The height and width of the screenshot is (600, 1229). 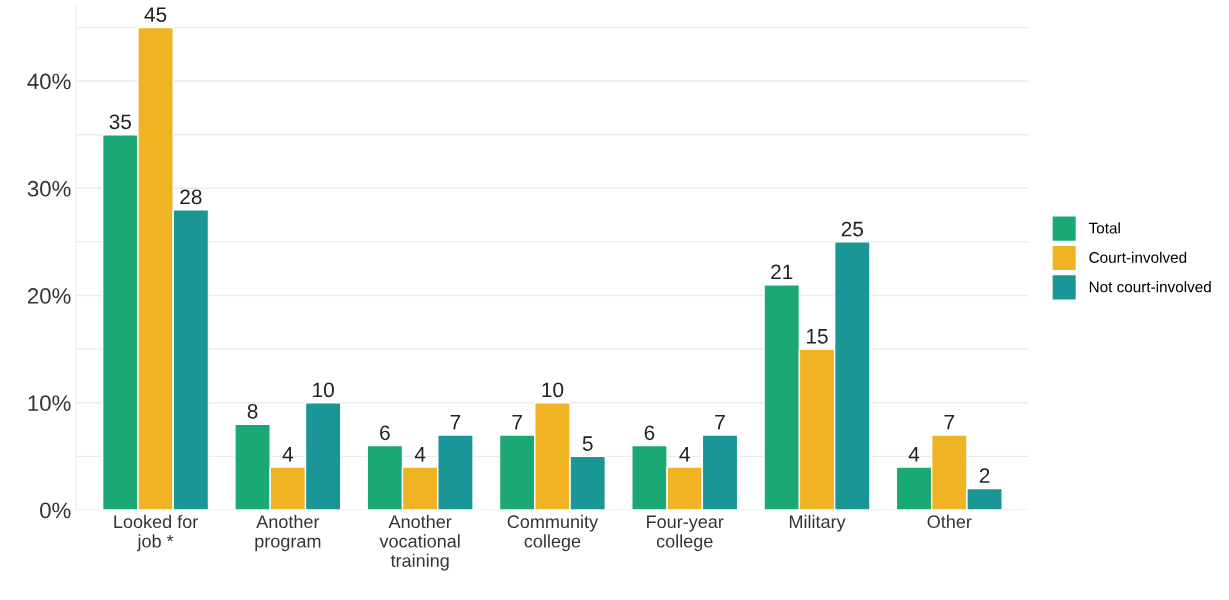 What do you see at coordinates (49, 81) in the screenshot?
I see `y-tick-label: 40%` at bounding box center [49, 81].